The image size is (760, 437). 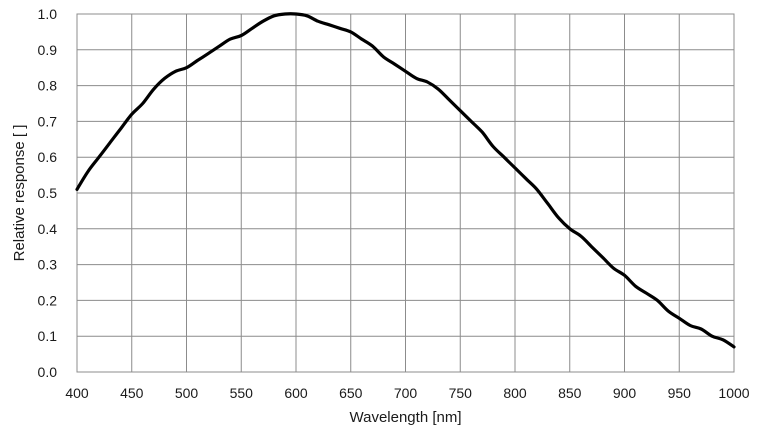 I want to click on y-tick-label: 1.0, so click(x=48, y=14).